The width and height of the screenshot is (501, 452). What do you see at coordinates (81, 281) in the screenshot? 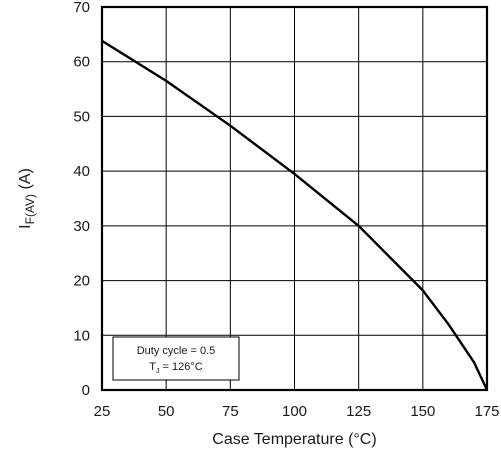
I see `y-tick-label: 20` at bounding box center [81, 281].